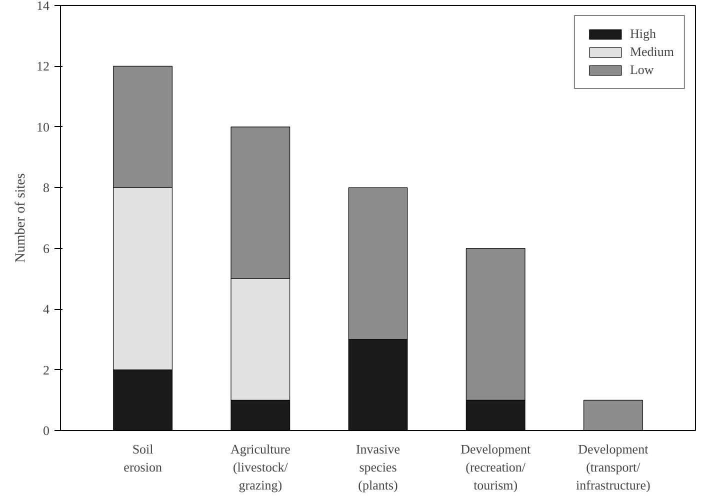 The width and height of the screenshot is (707, 503). Describe the element at coordinates (652, 52) in the screenshot. I see `legend-label: Medium` at that location.